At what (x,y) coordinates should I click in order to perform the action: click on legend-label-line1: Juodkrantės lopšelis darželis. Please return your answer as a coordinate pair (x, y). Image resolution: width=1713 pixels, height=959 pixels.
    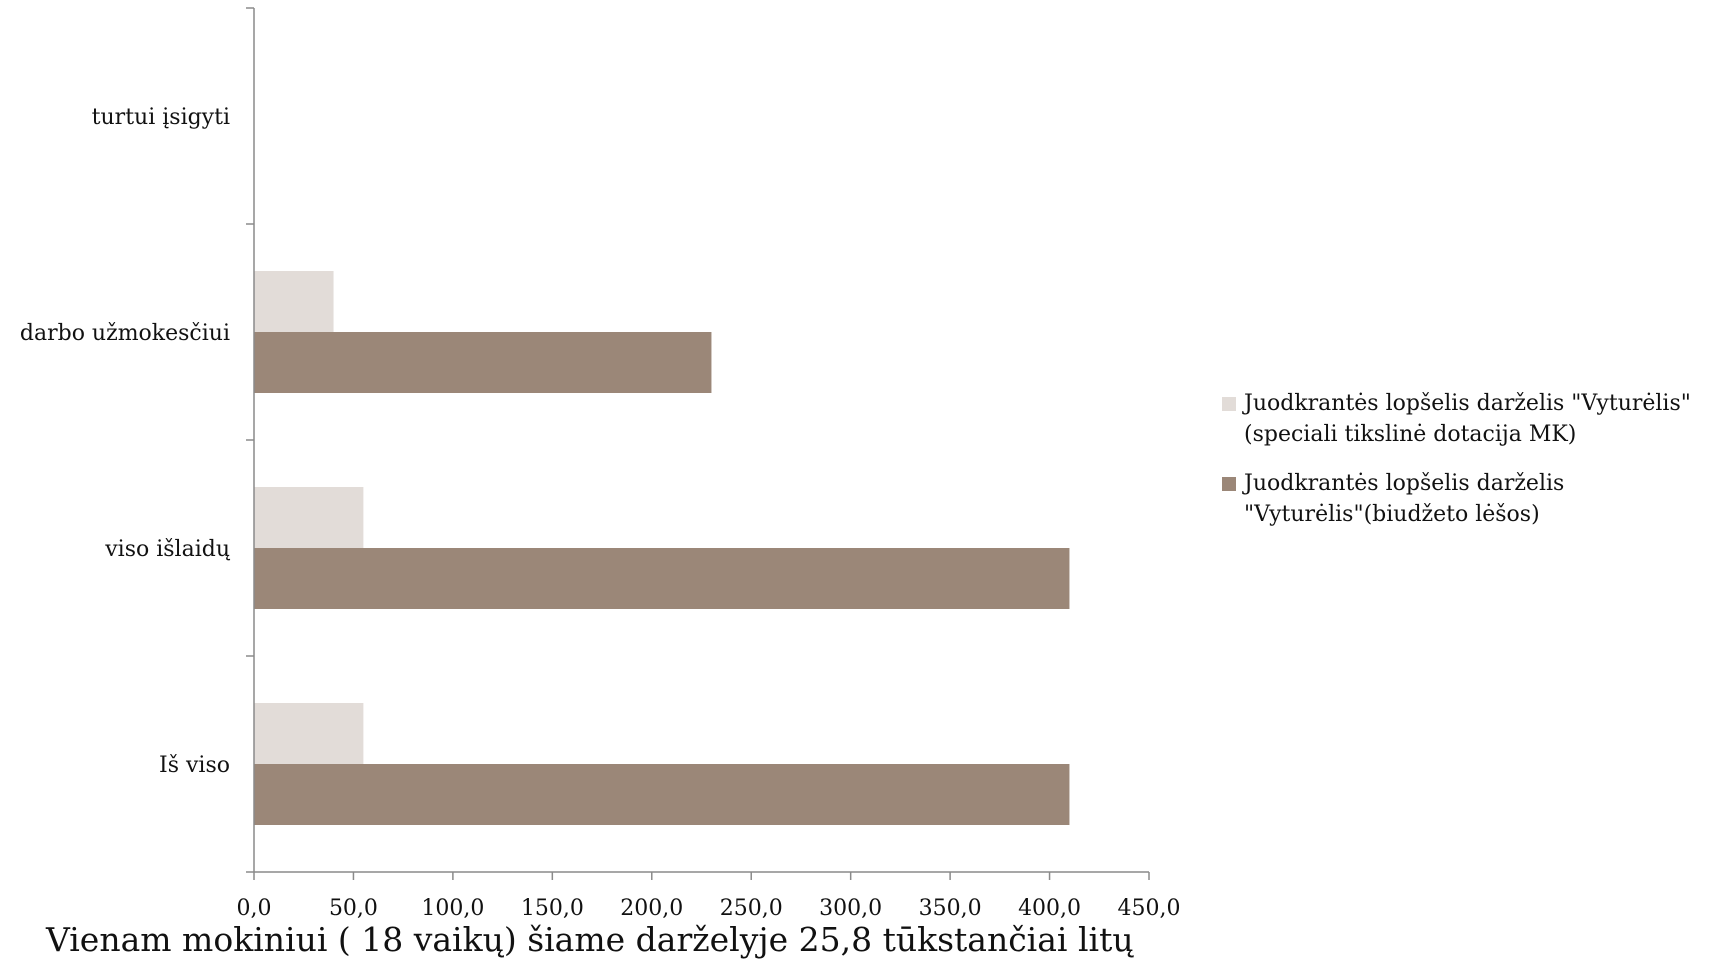
    Looking at the image, I should click on (1404, 483).